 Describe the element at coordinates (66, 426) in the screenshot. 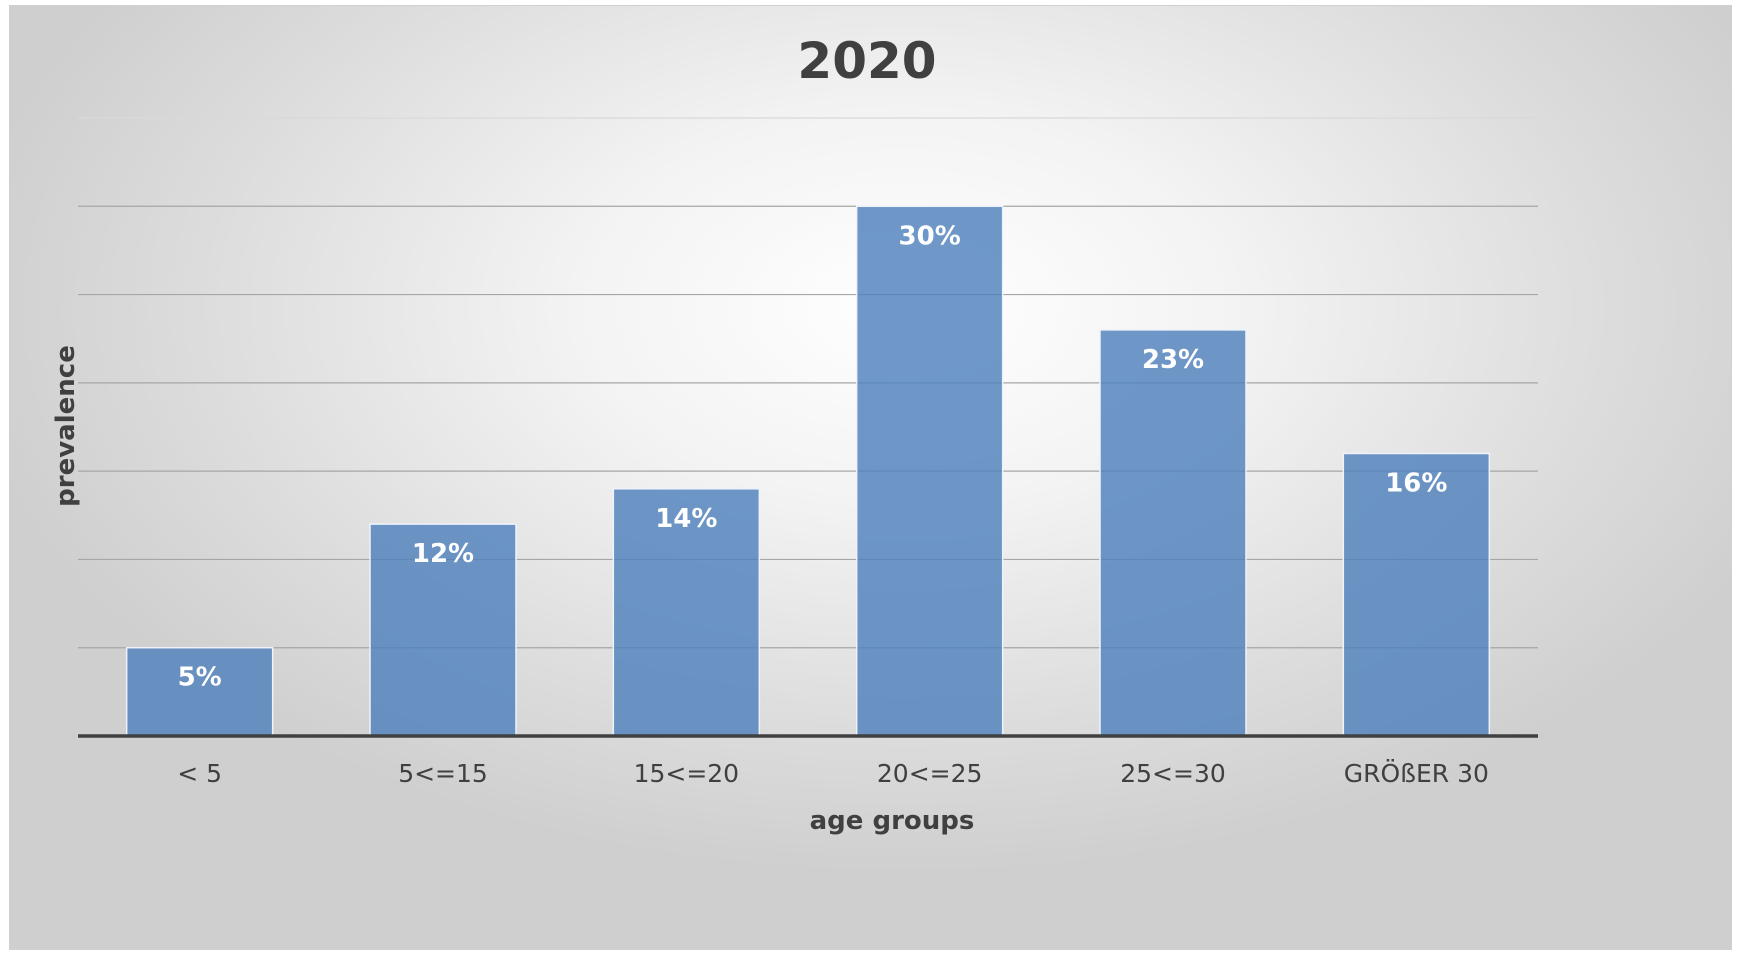

I see `y-axis-title: prevalence` at that location.